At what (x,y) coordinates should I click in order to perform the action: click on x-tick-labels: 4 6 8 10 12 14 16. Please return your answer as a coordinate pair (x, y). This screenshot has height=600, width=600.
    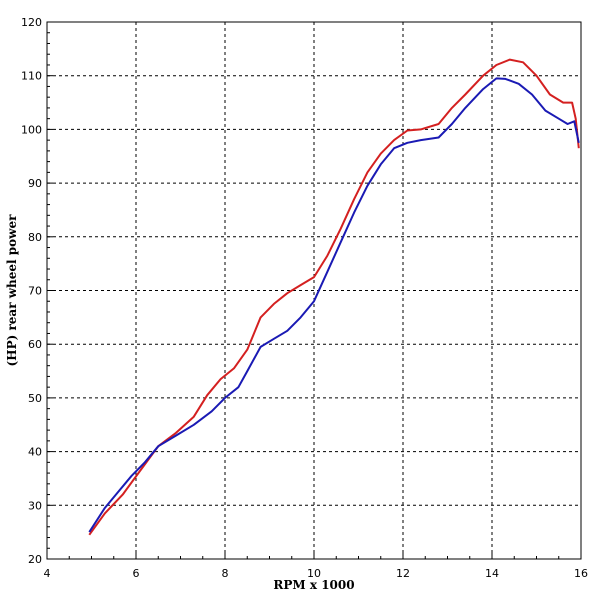
    Looking at the image, I should click on (316, 573).